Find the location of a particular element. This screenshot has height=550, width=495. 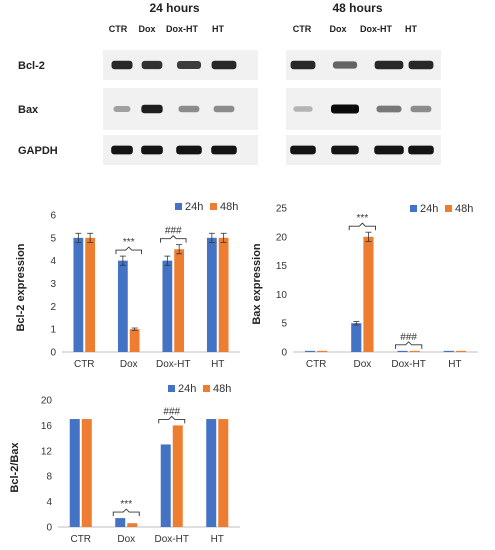

y-tick-label: 8 is located at coordinates (49, 477).